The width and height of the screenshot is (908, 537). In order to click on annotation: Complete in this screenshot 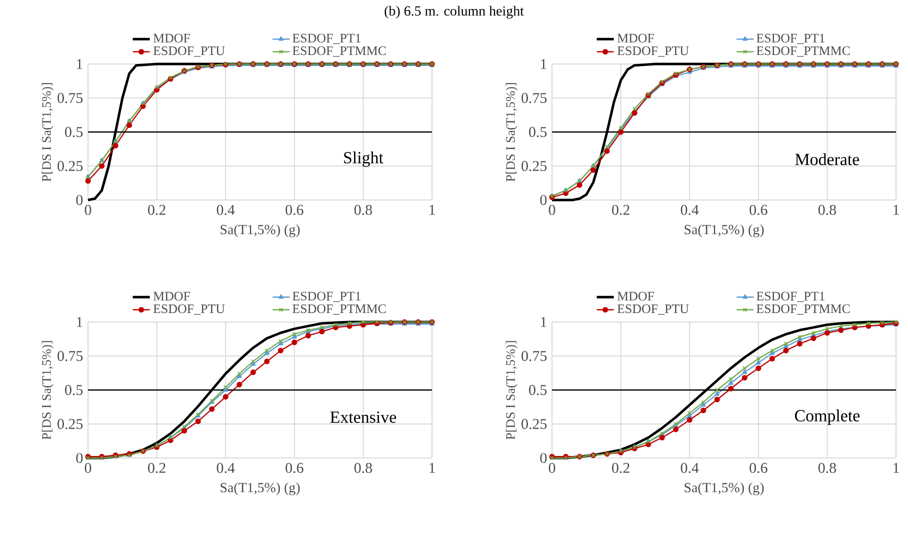, I will do `click(827, 417)`.